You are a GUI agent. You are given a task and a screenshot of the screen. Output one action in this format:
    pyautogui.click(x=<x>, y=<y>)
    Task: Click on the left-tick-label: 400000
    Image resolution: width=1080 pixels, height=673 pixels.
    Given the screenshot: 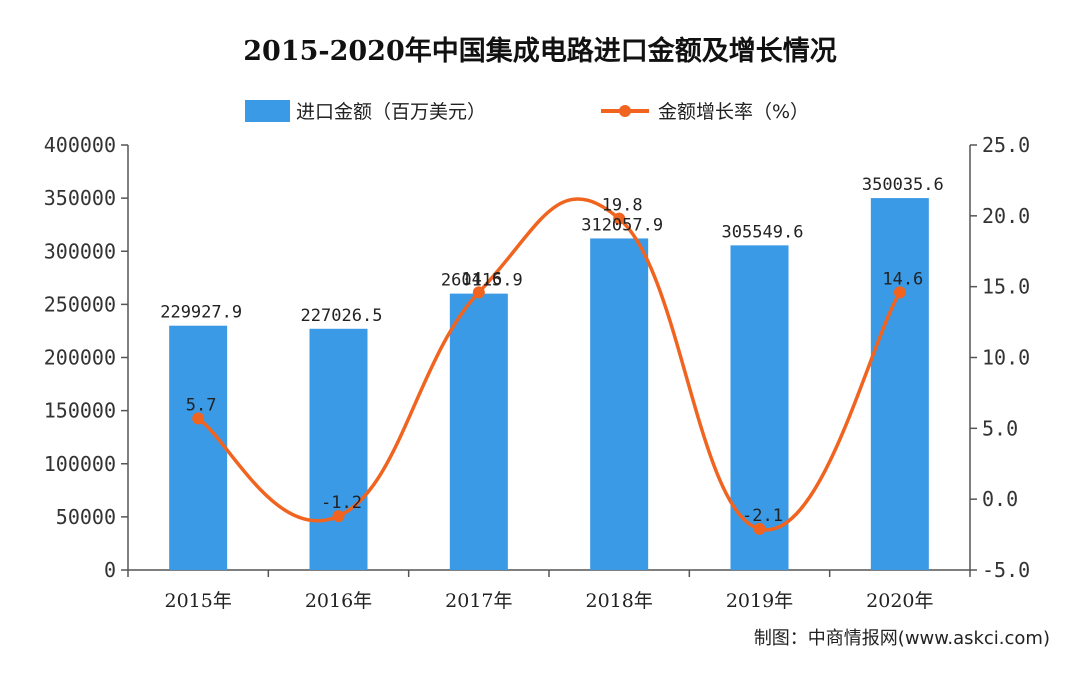 What is the action you would take?
    pyautogui.click(x=80, y=145)
    